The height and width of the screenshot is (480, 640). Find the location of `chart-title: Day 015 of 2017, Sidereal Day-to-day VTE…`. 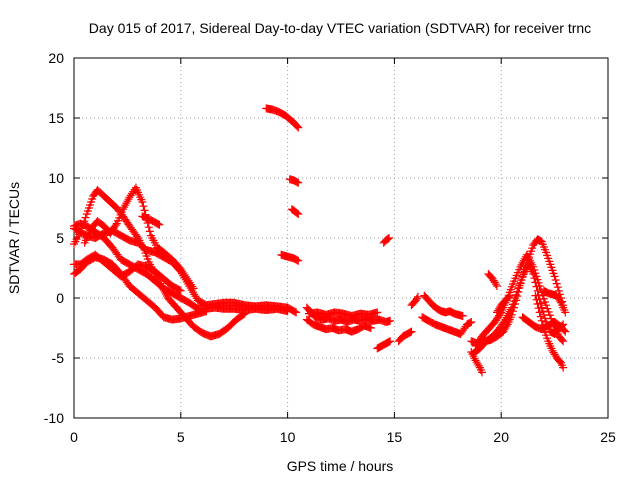

chart-title: Day 015 of 2017, Sidereal Day-to-day VTE… is located at coordinates (340, 28).